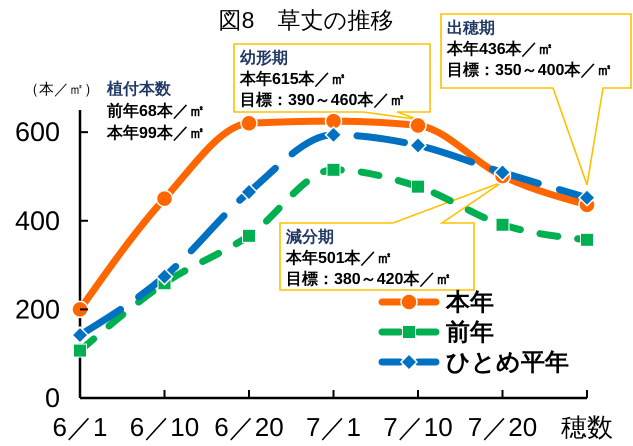  I want to click on x-tick-label: 6／10, so click(165, 427).